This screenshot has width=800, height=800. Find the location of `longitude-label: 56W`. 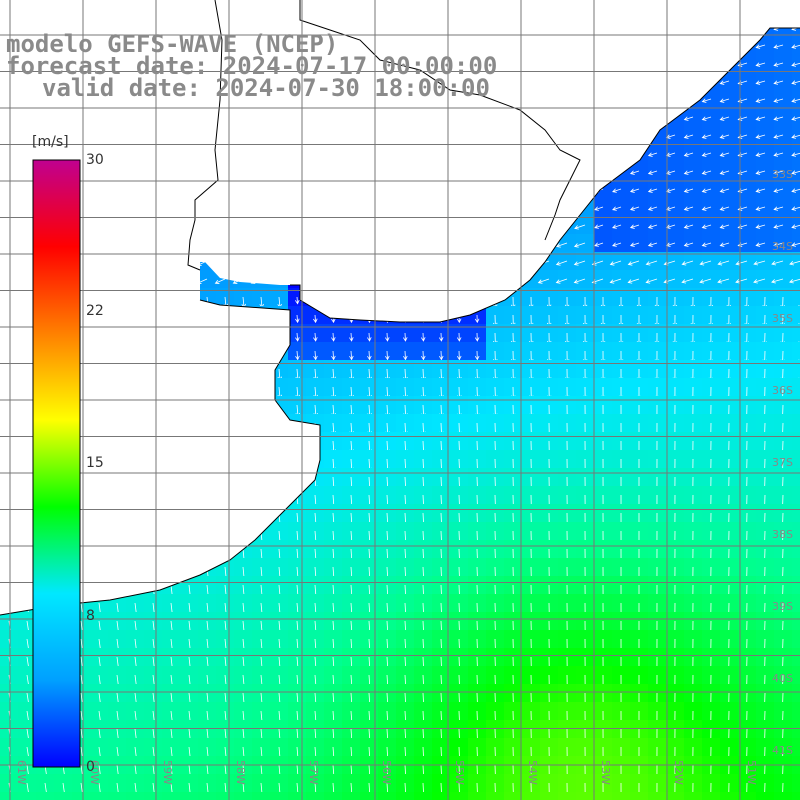

longitude-label: 56W is located at coordinates (386, 772).